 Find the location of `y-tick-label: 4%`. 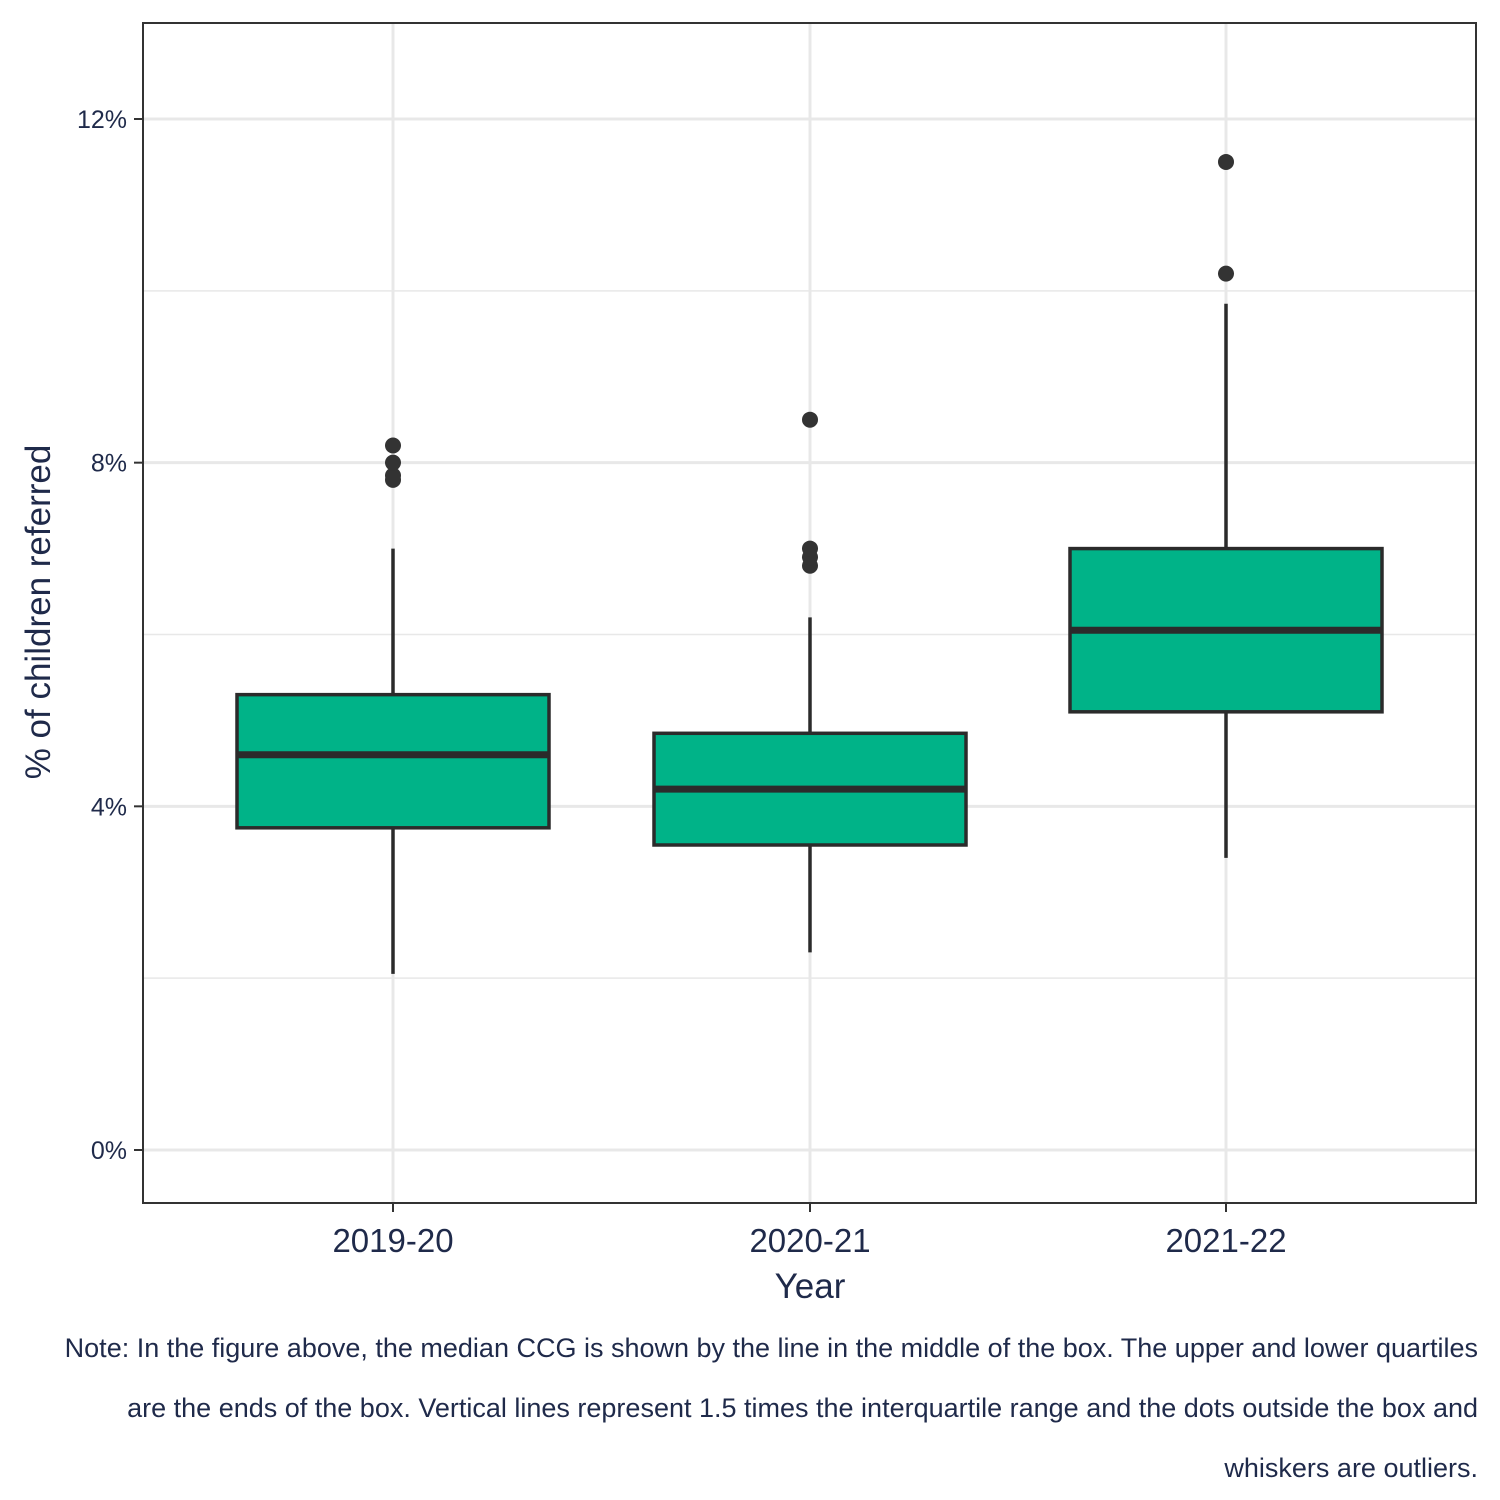

y-tick-label: 4% is located at coordinates (109, 807).